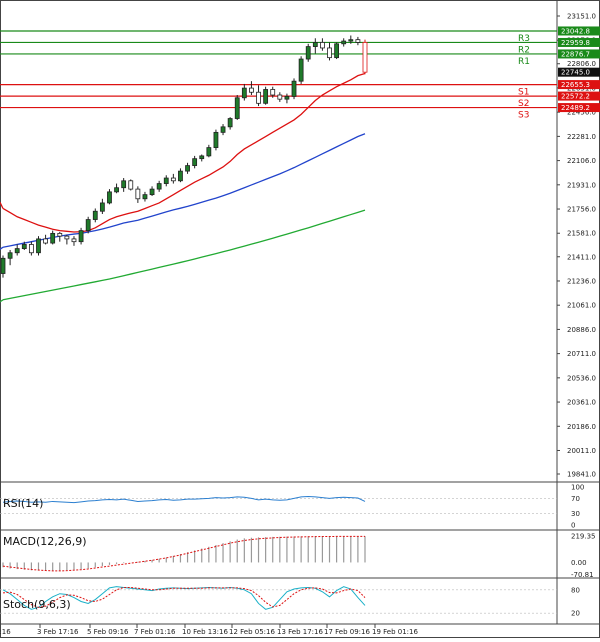 This screenshot has height=642, width=600. Describe the element at coordinates (184, 499) in the screenshot. I see `rsi-line` at that location.